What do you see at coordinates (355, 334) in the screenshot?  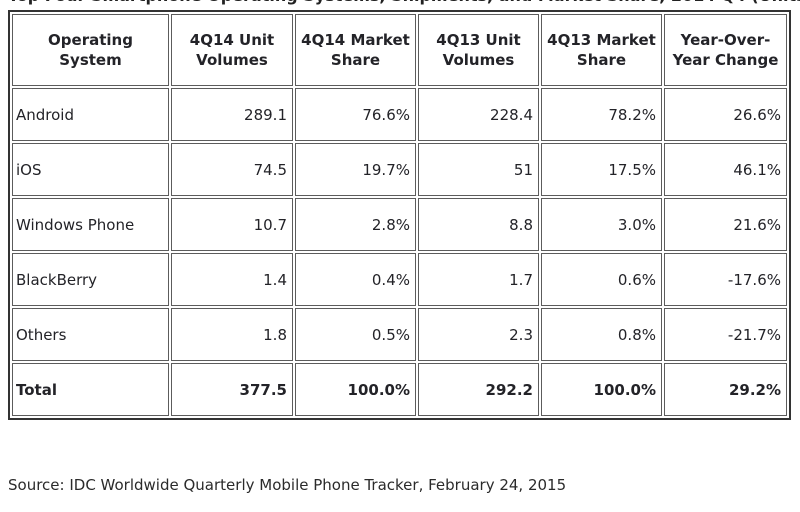 I see `cell-others-4q14-share: 0.5%` at bounding box center [355, 334].